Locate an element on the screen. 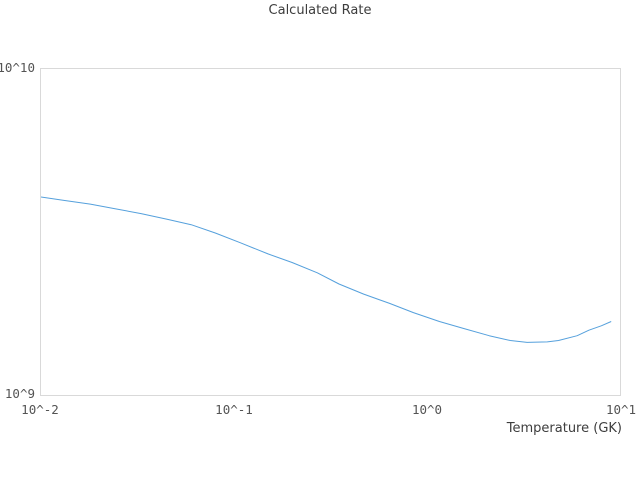 Image resolution: width=640 pixels, height=480 pixels. x-axis-title: Temperature (GK) is located at coordinates (564, 428).